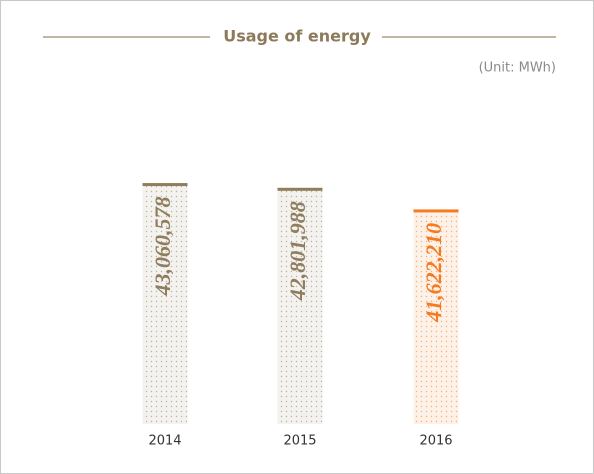  Describe the element at coordinates (162, 247) in the screenshot. I see `value-label: 43,060,578` at that location.